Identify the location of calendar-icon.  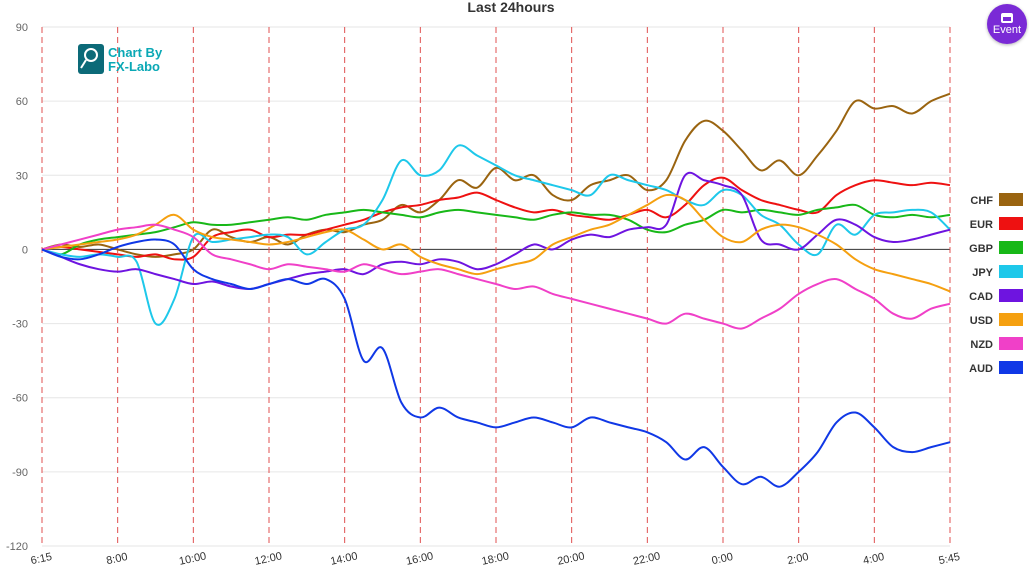
(1007, 17).